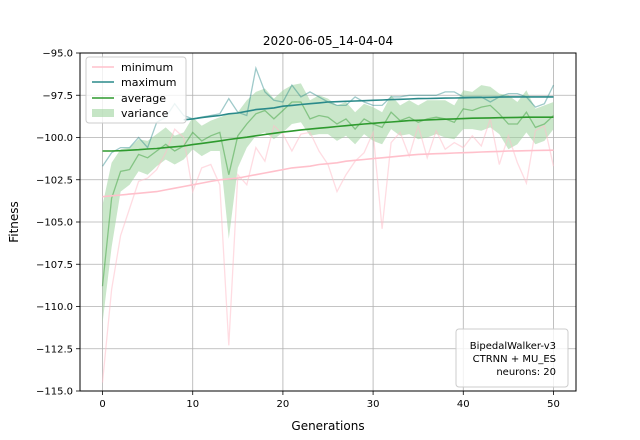 This screenshot has height=440, width=640. I want to click on legend-label-maximum: maximum, so click(148, 82).